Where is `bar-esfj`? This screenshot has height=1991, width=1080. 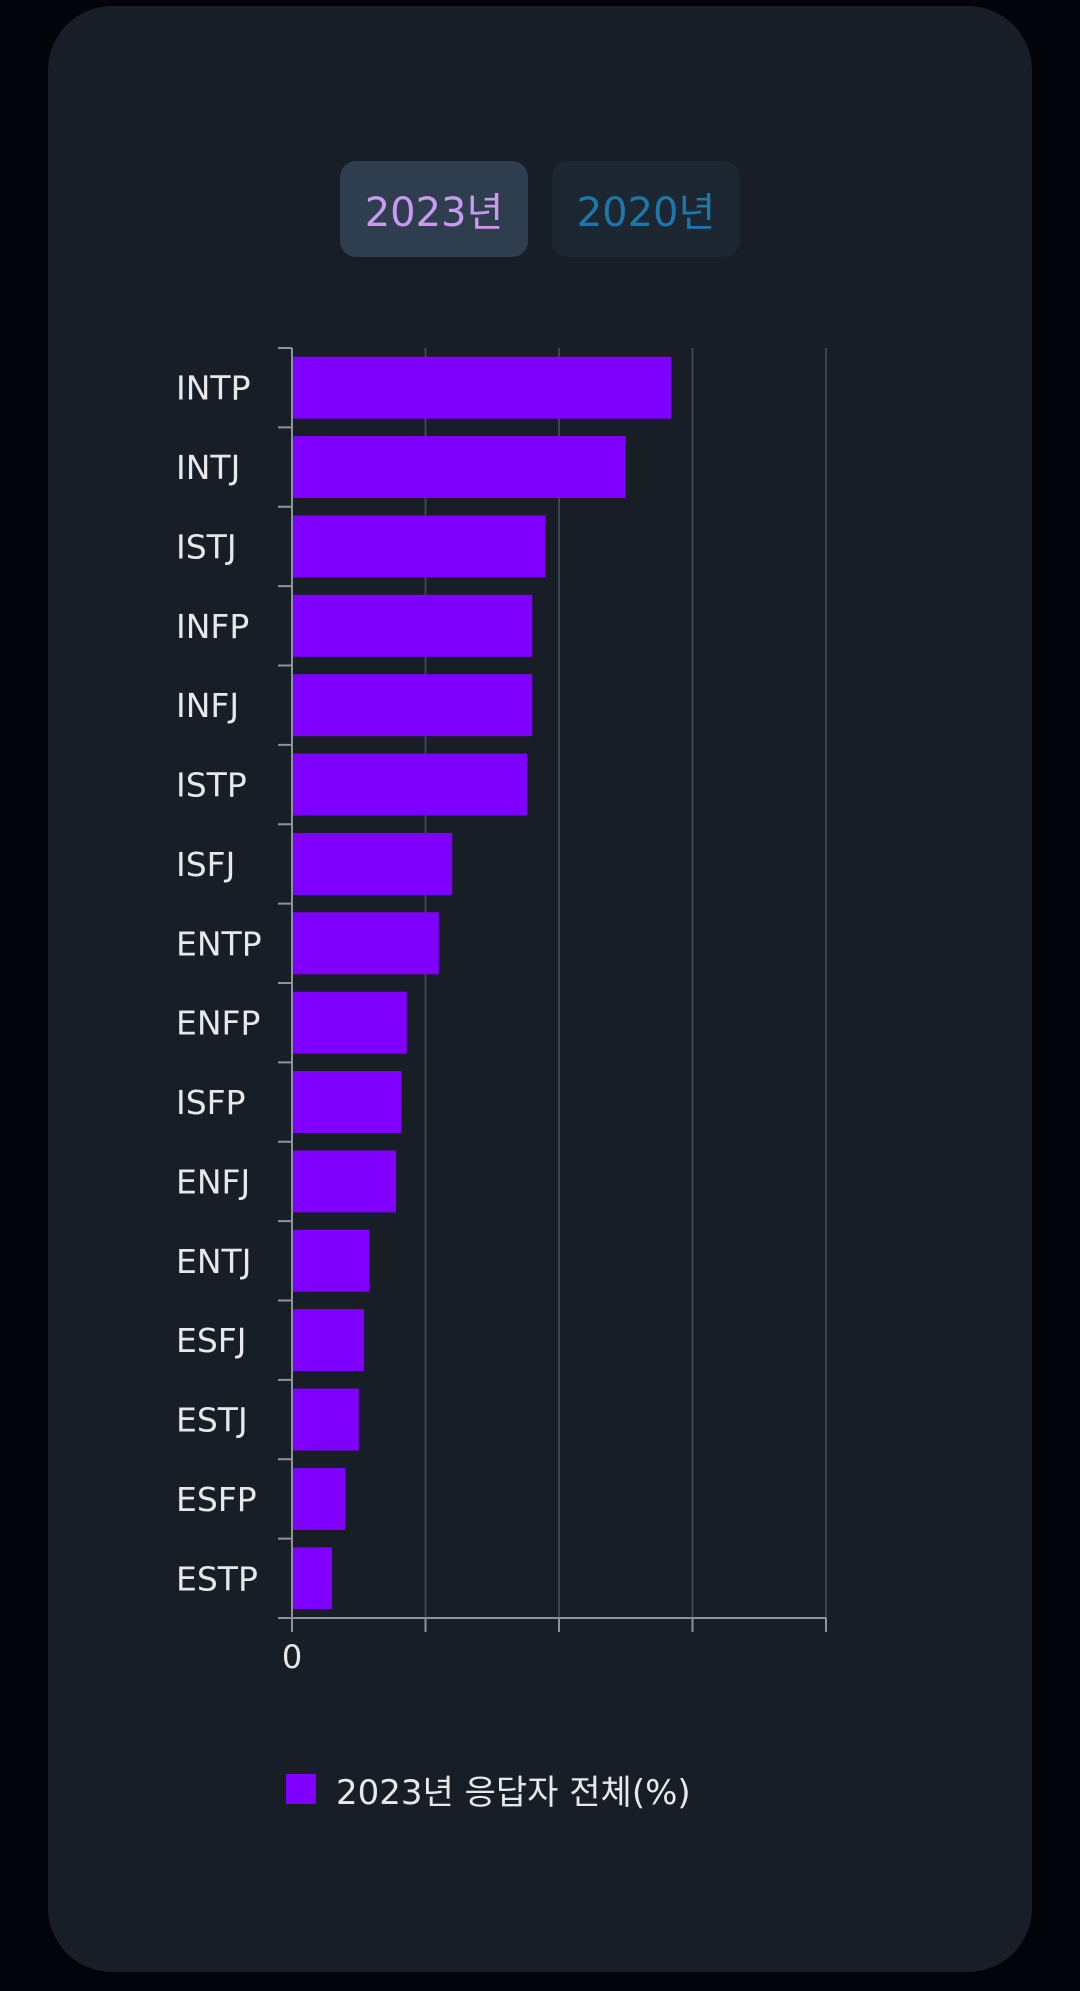 bar-esfj is located at coordinates (329, 1340).